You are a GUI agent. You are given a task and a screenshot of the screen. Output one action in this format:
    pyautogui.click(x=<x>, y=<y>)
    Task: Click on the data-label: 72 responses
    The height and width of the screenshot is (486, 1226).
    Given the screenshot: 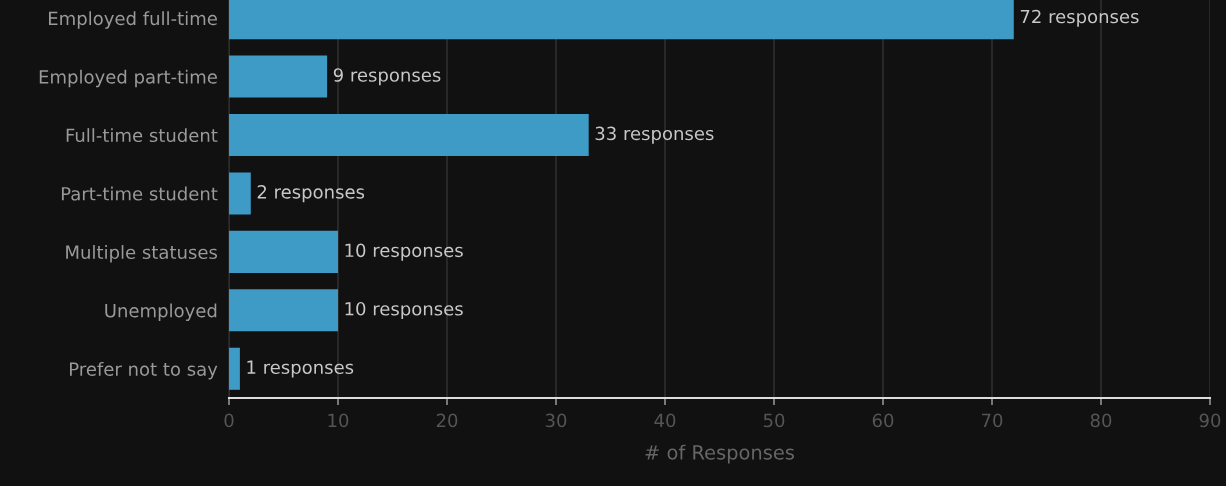 What is the action you would take?
    pyautogui.click(x=1079, y=18)
    